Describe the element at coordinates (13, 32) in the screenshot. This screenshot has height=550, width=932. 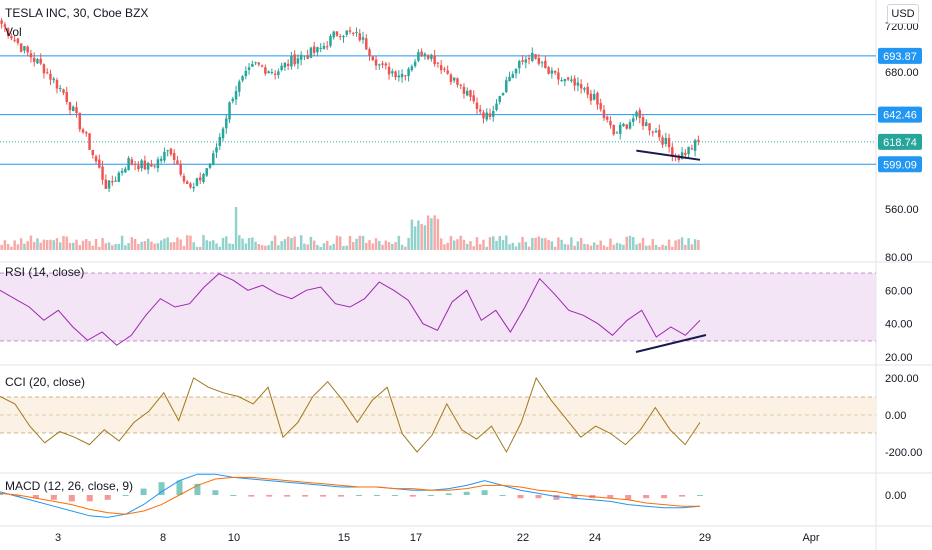
I see `volume-label: Vol` at that location.